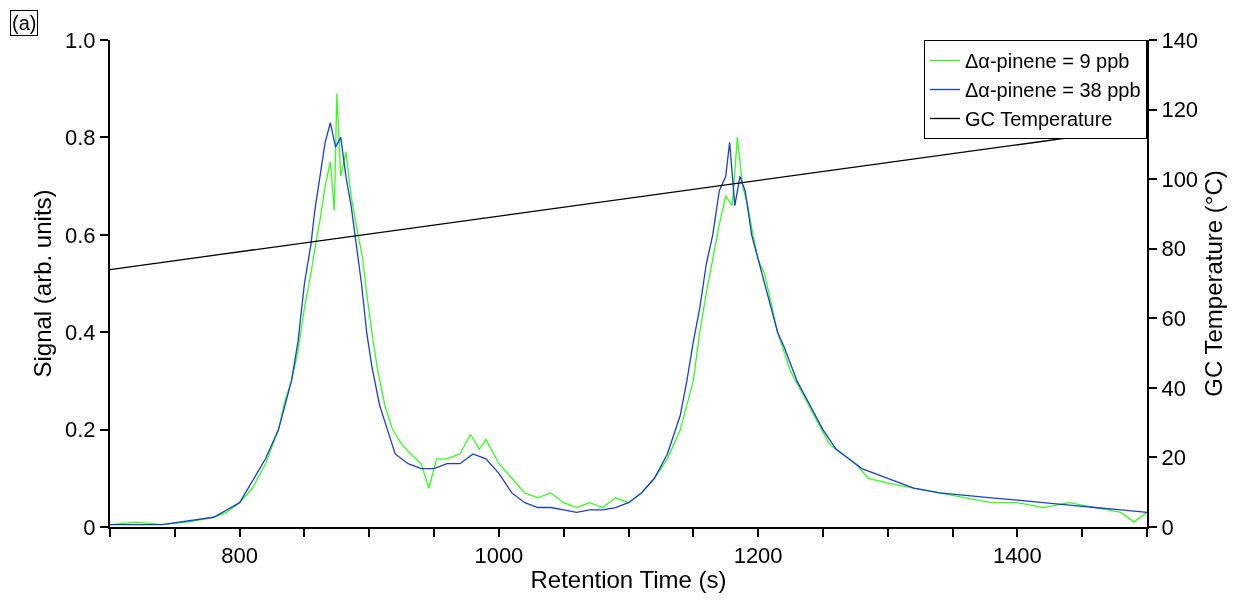  Describe the element at coordinates (1167, 527) in the screenshot. I see `y2-tick-label: 0` at that location.